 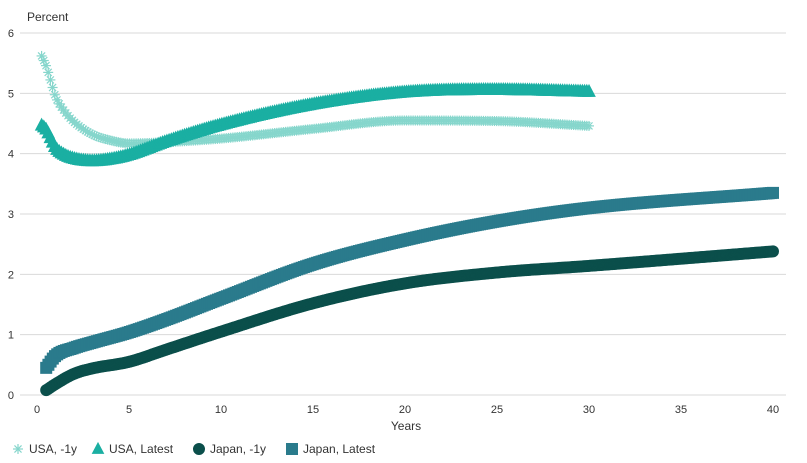 I want to click on legend-item: USA, Latest, so click(x=132, y=448).